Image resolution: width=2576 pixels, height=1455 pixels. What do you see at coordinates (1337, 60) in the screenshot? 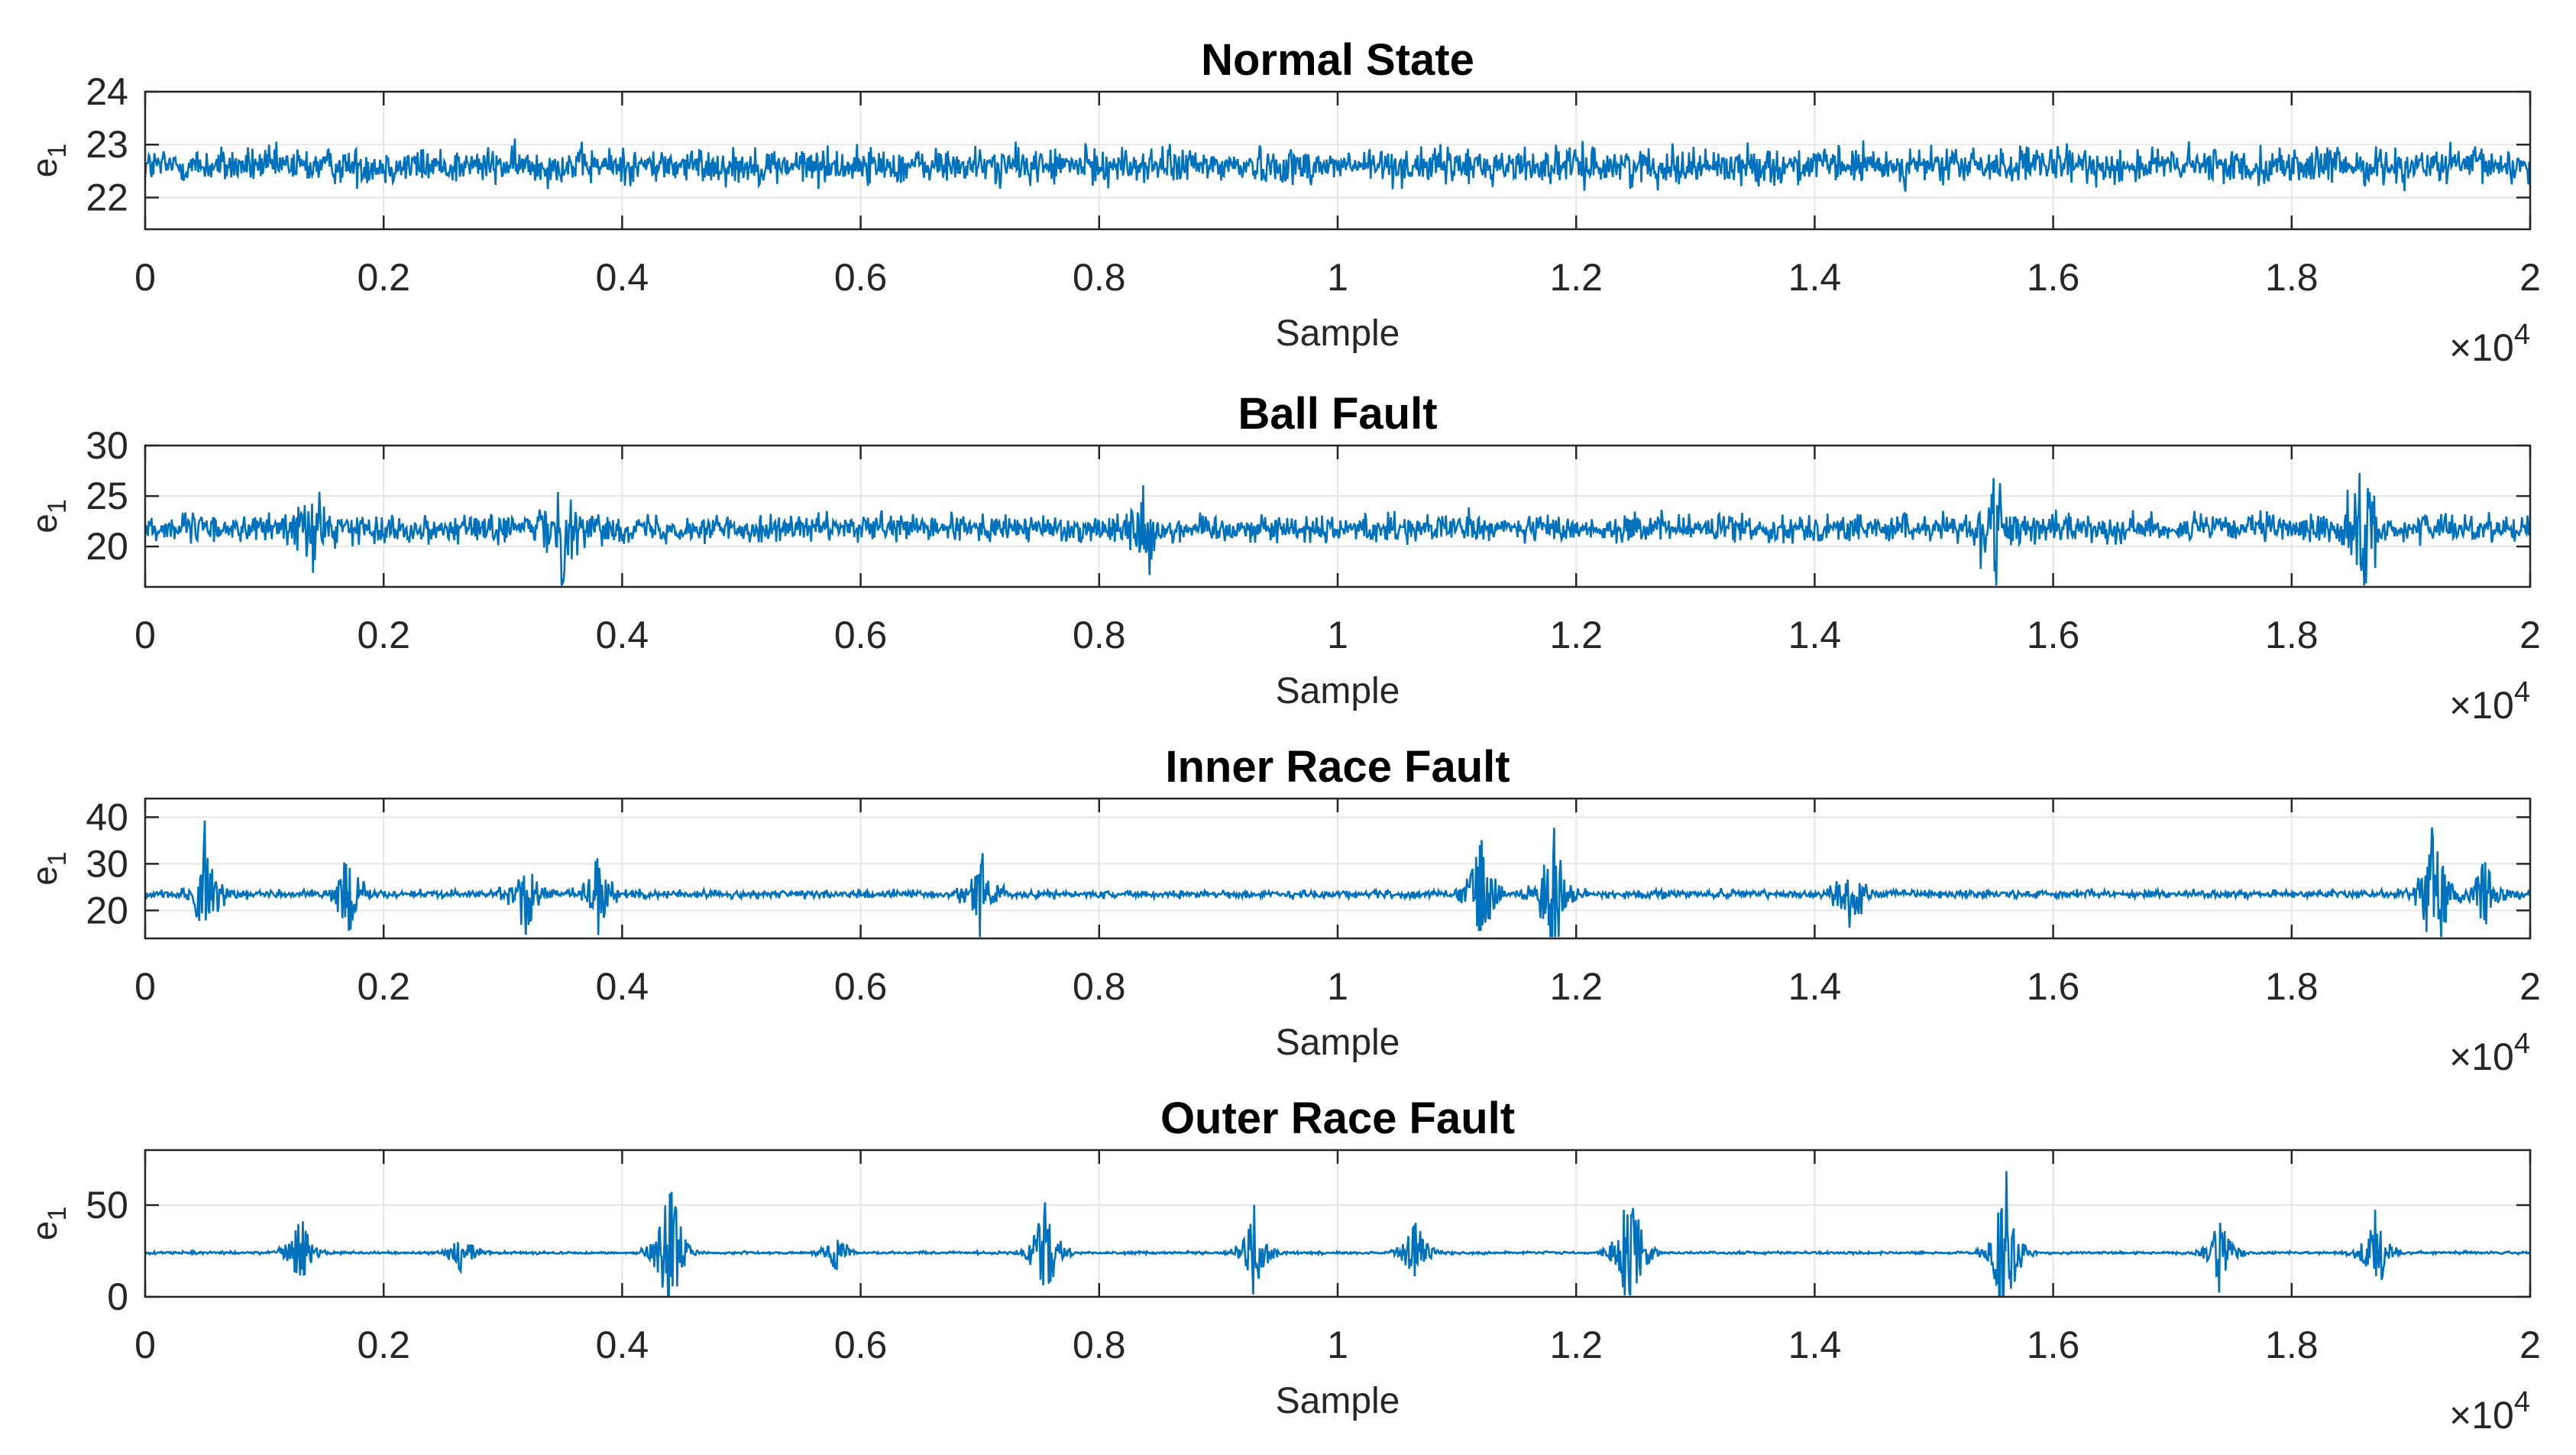
I see `chart-title: Normal State` at bounding box center [1337, 60].